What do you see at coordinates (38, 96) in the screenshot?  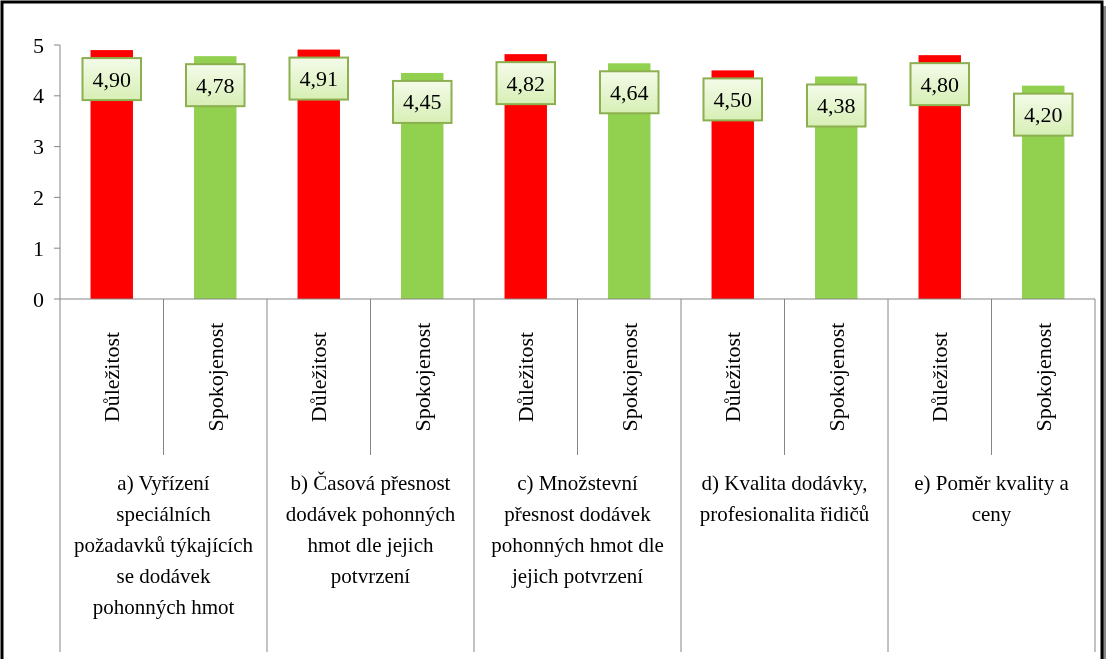 I see `y-tick-label: 4` at bounding box center [38, 96].